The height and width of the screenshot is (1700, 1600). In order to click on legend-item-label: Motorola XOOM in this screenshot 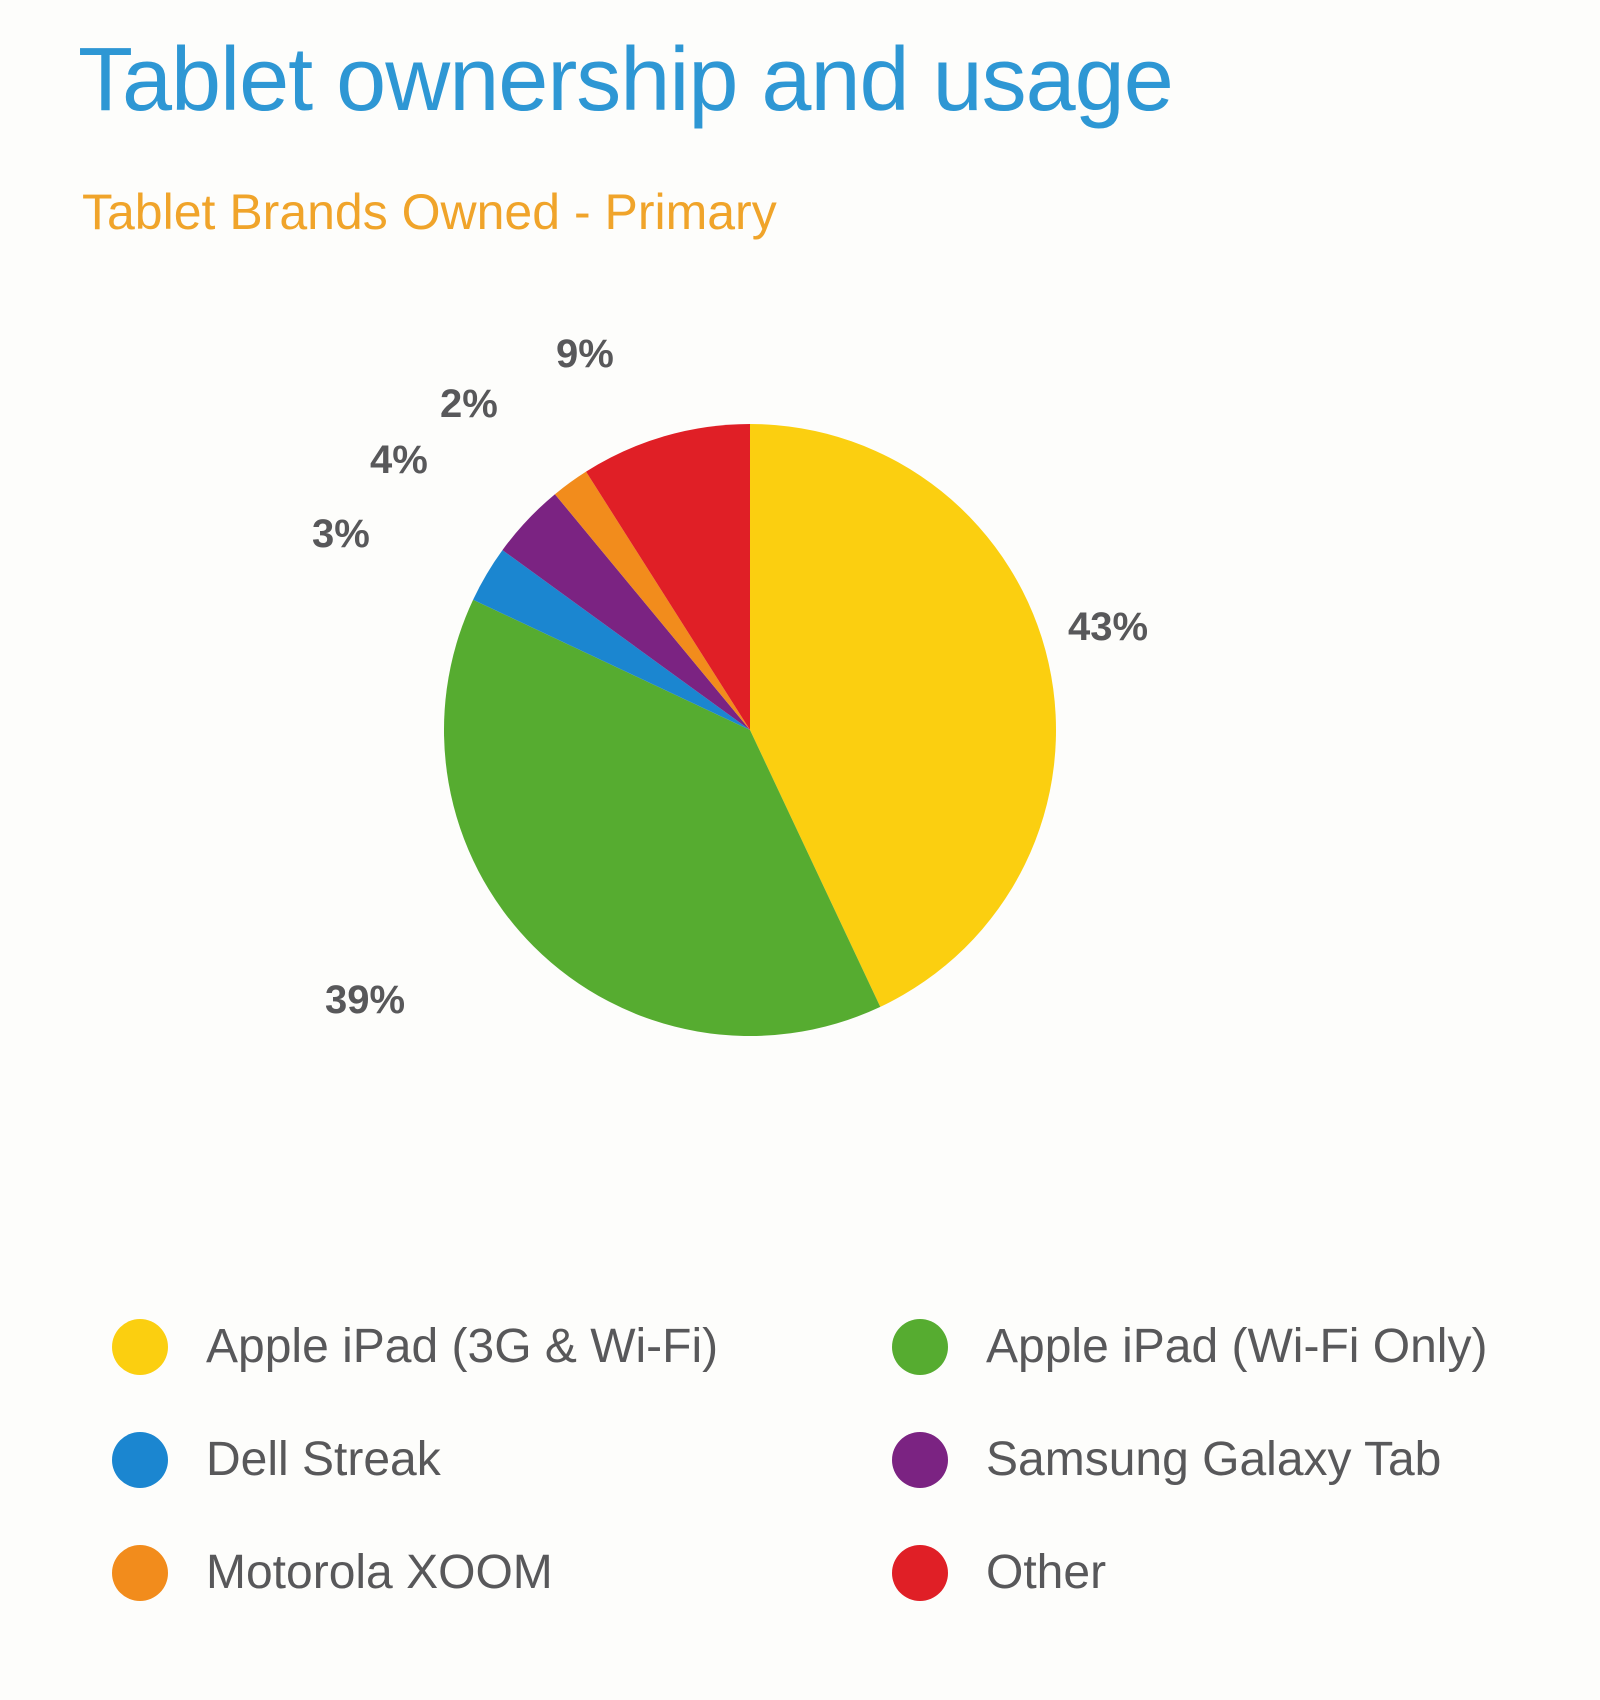, I will do `click(379, 1572)`.